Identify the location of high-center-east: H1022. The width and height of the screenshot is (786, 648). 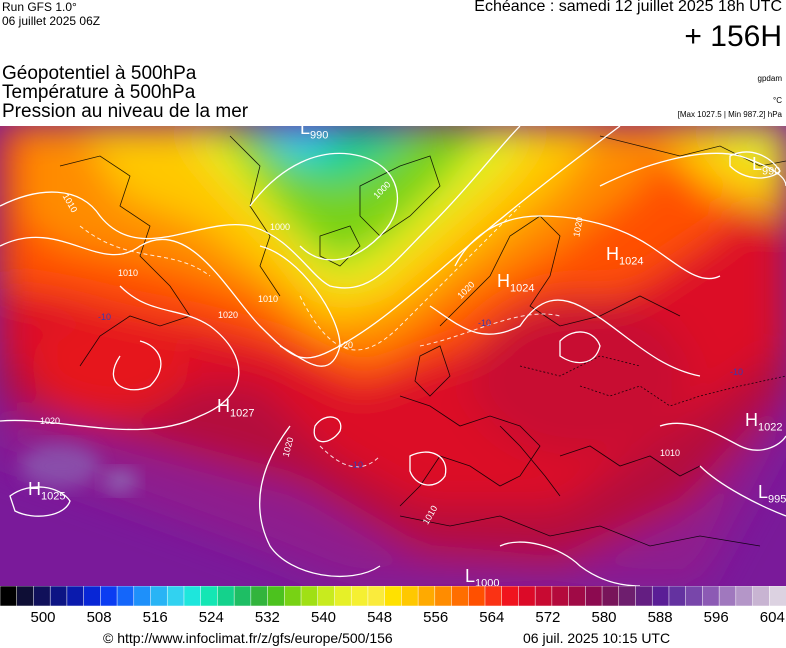
(764, 422).